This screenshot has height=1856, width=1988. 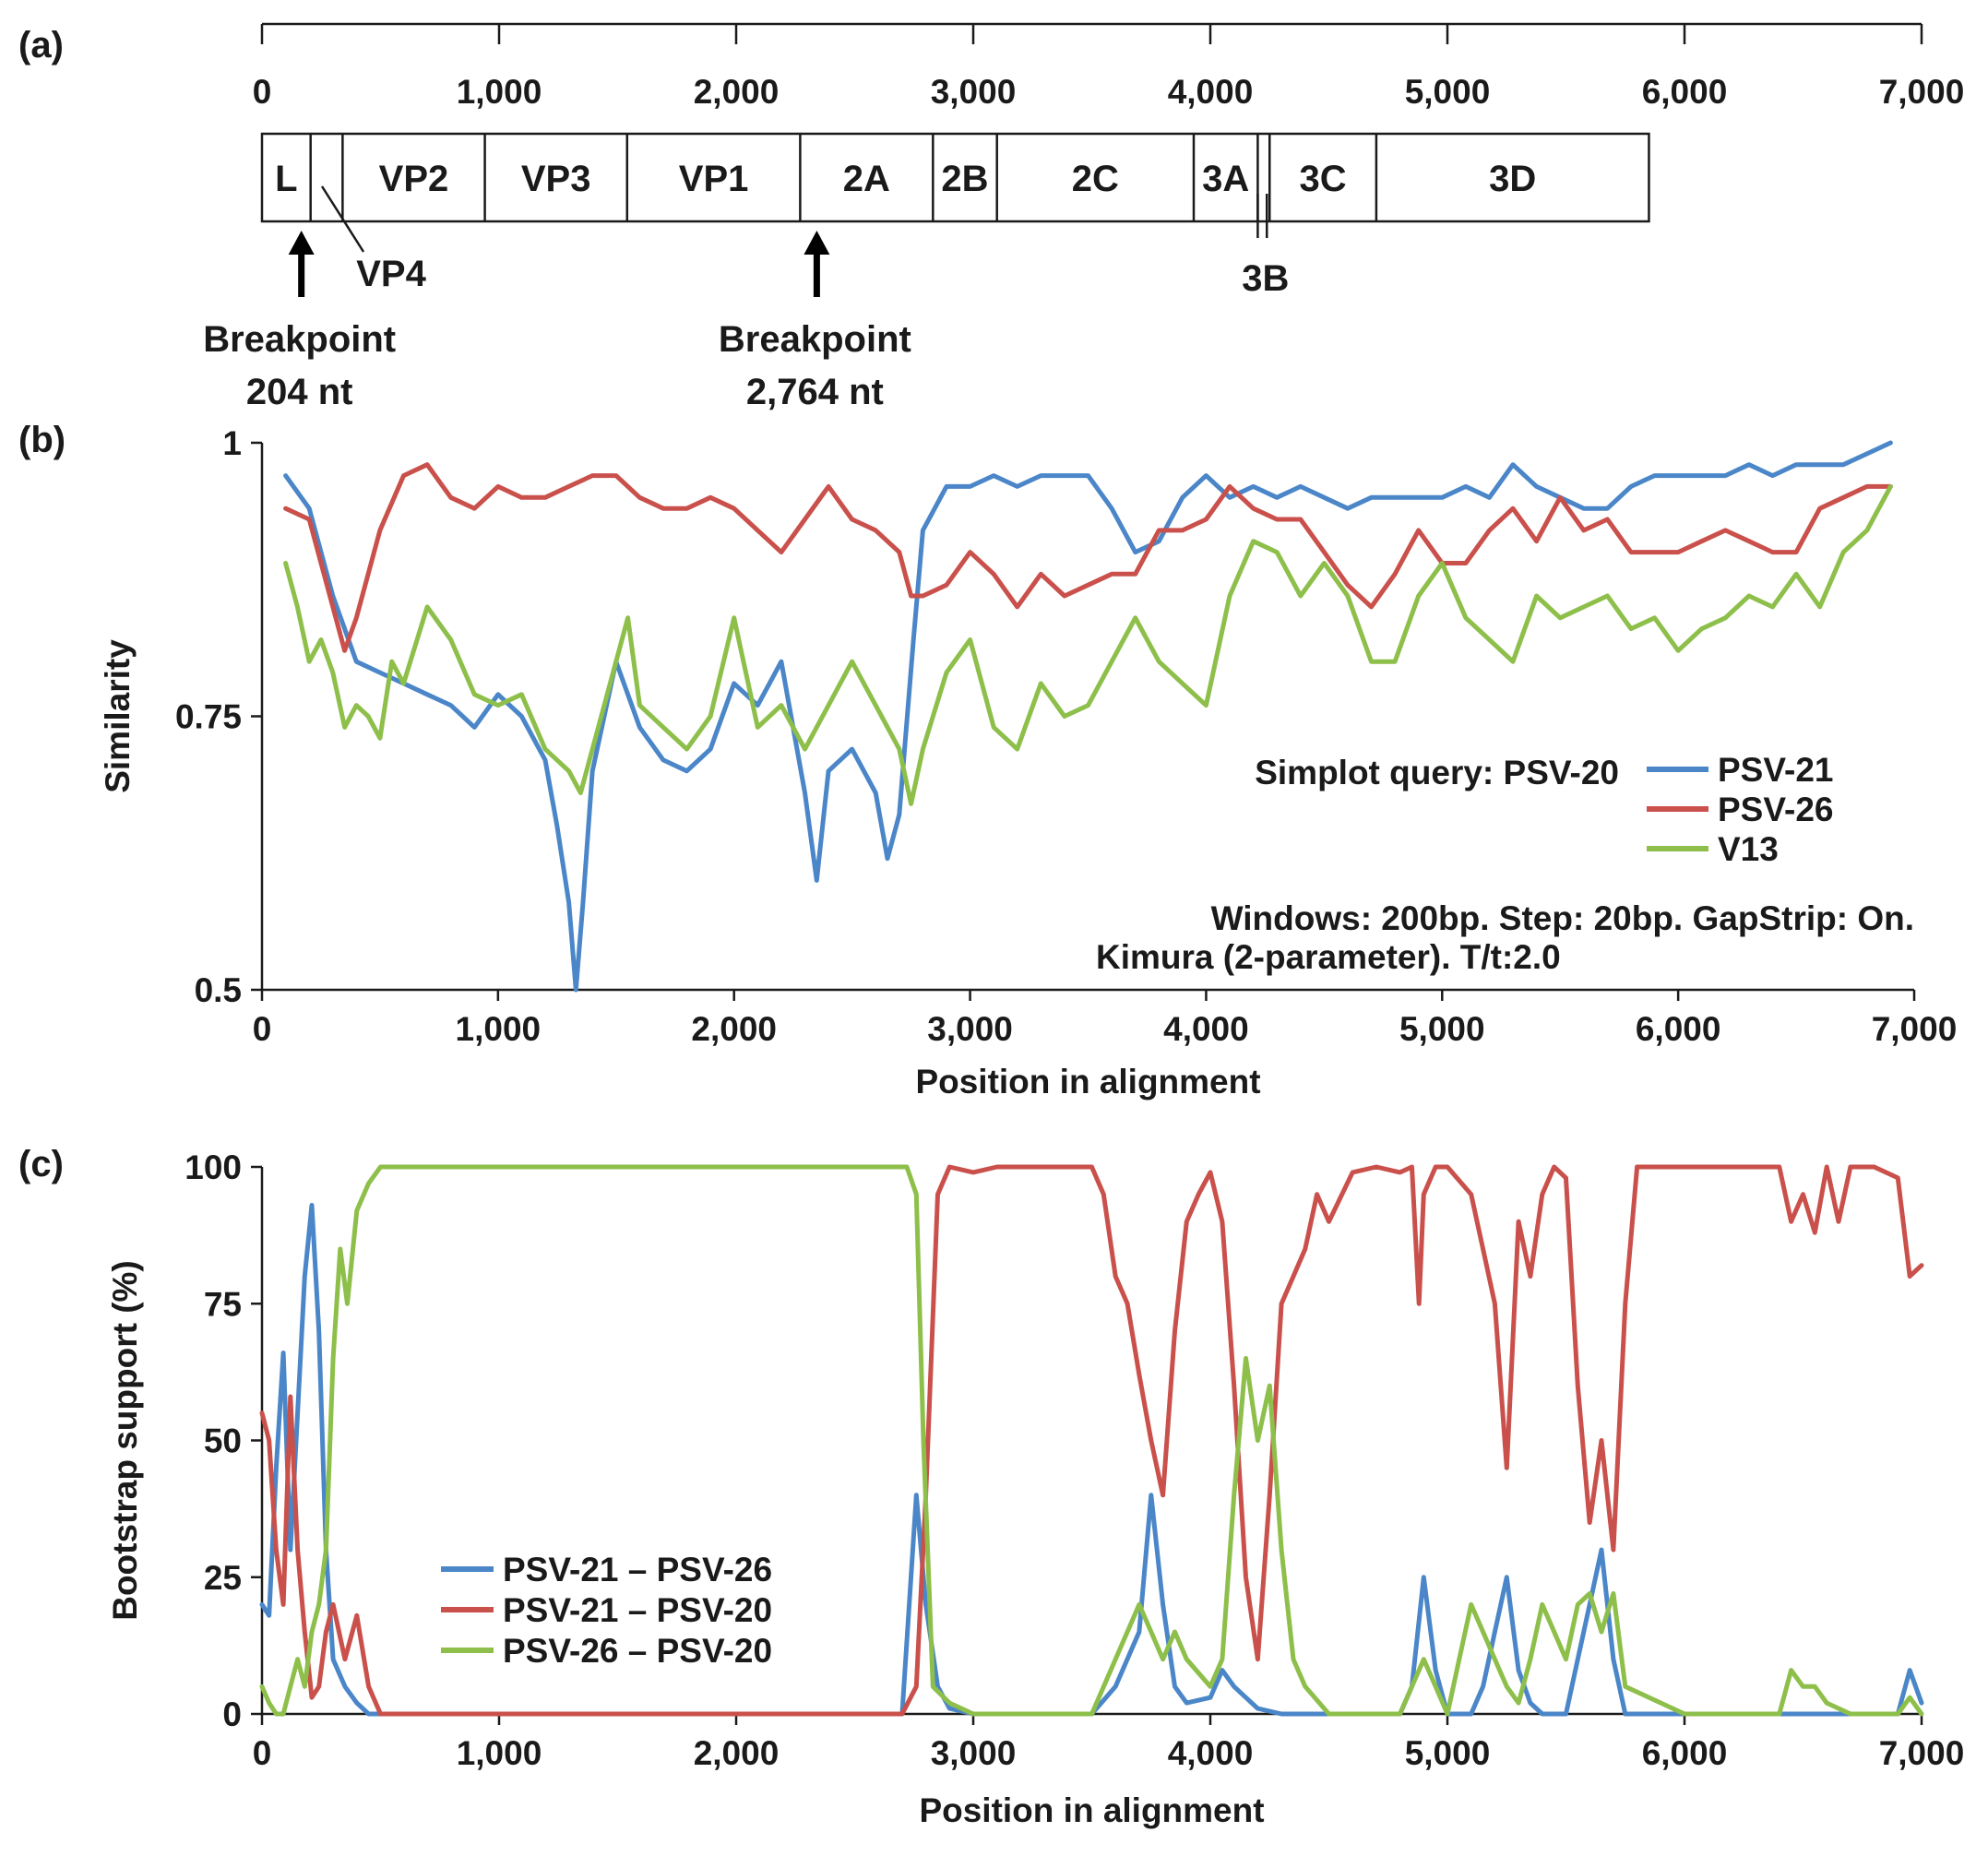 I want to click on similarity-y-tick-label: 0.5, so click(x=218, y=990).